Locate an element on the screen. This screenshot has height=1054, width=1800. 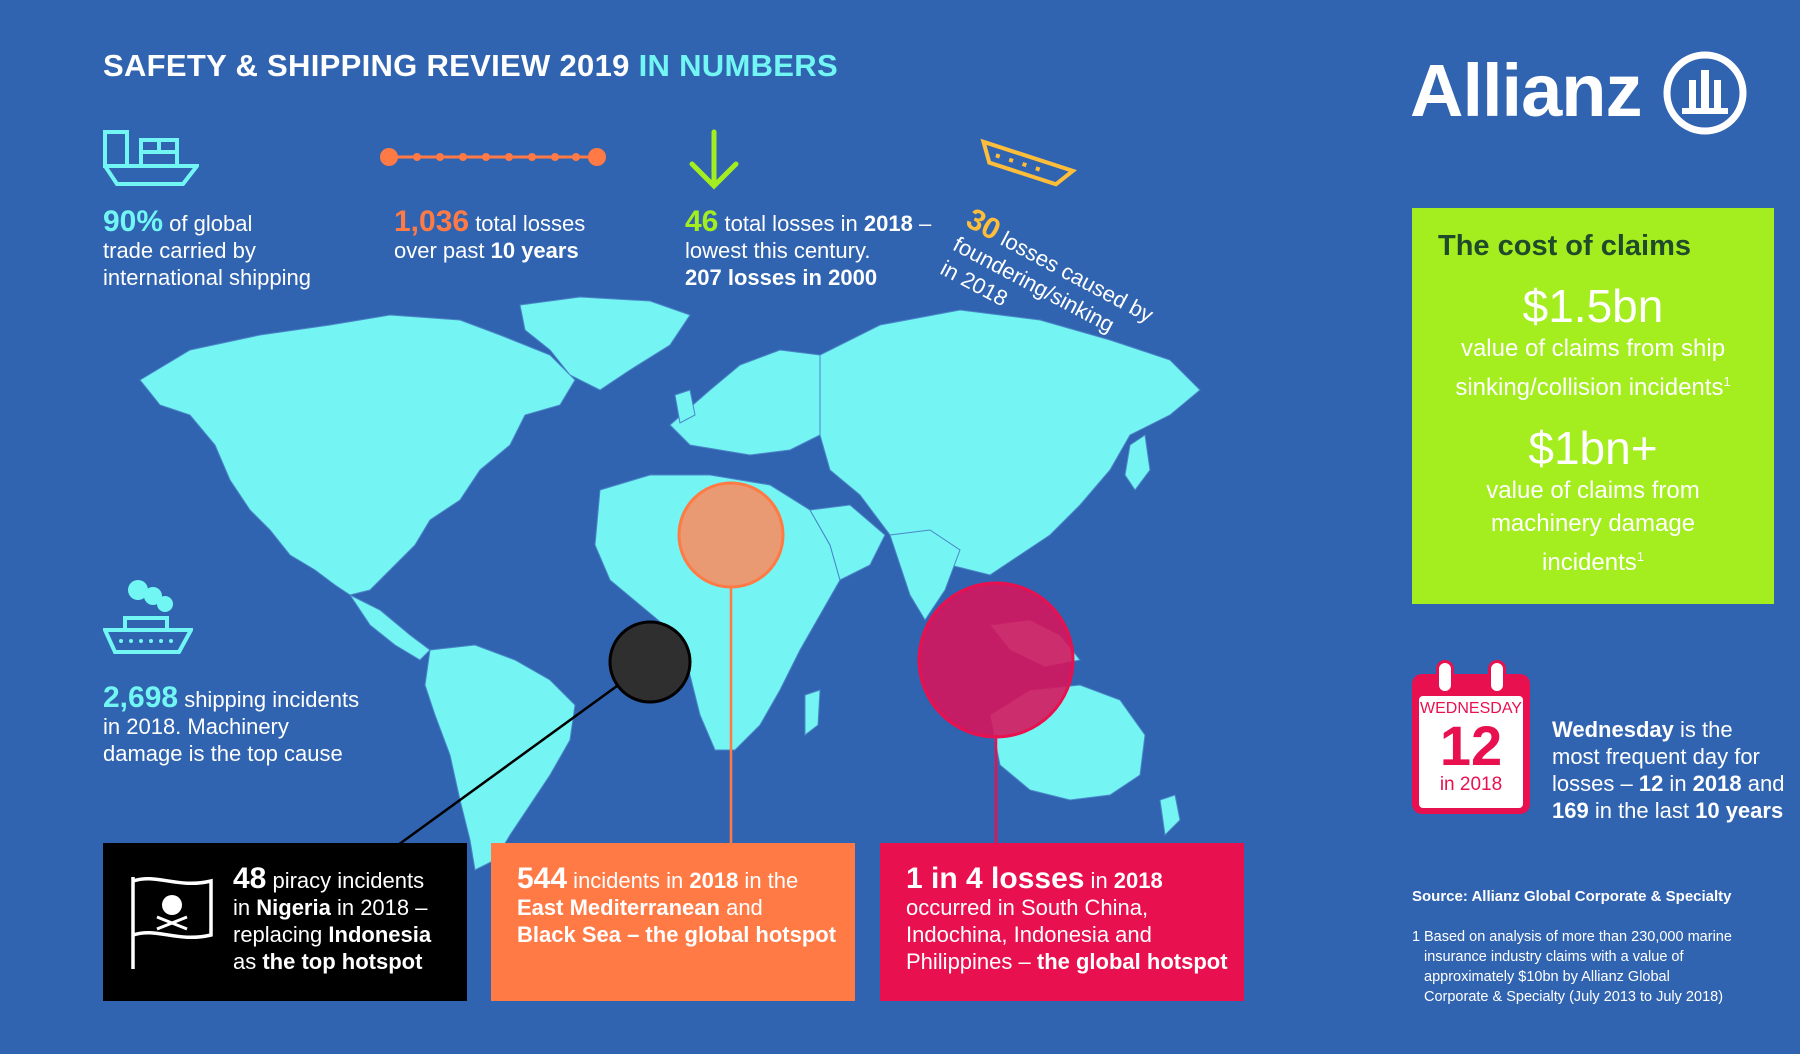
title-highlight: IN NUMBERS is located at coordinates (738, 65).